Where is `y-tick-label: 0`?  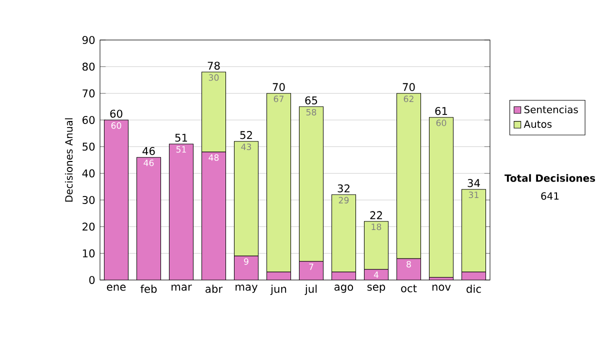 y-tick-label: 0 is located at coordinates (92, 280).